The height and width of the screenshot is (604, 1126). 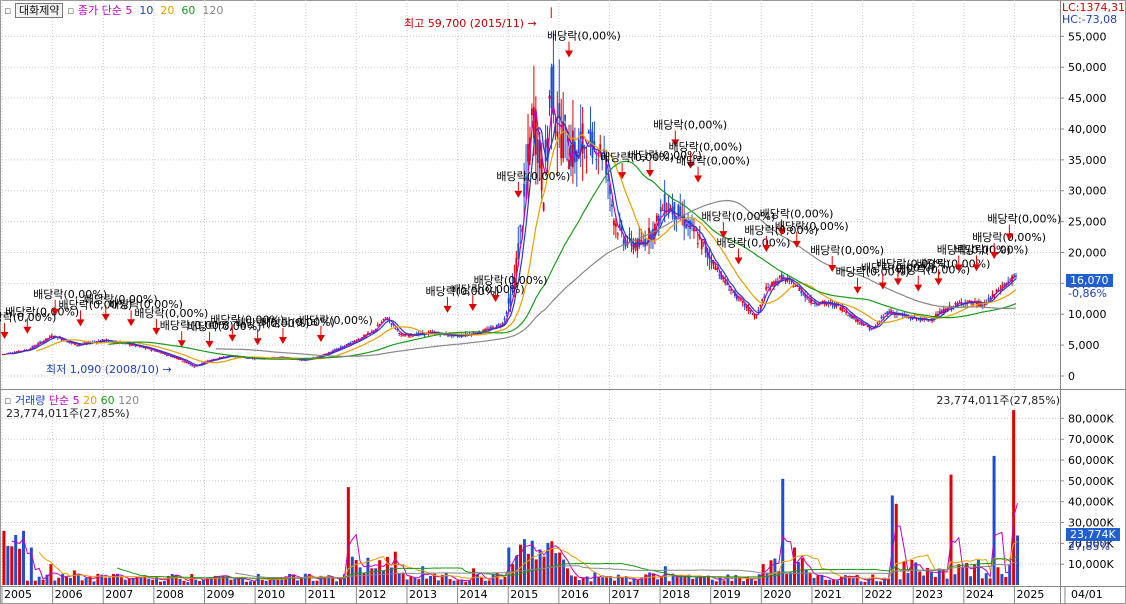 What do you see at coordinates (59, 400) in the screenshot?
I see `volume-ma-type-label: 단순` at bounding box center [59, 400].